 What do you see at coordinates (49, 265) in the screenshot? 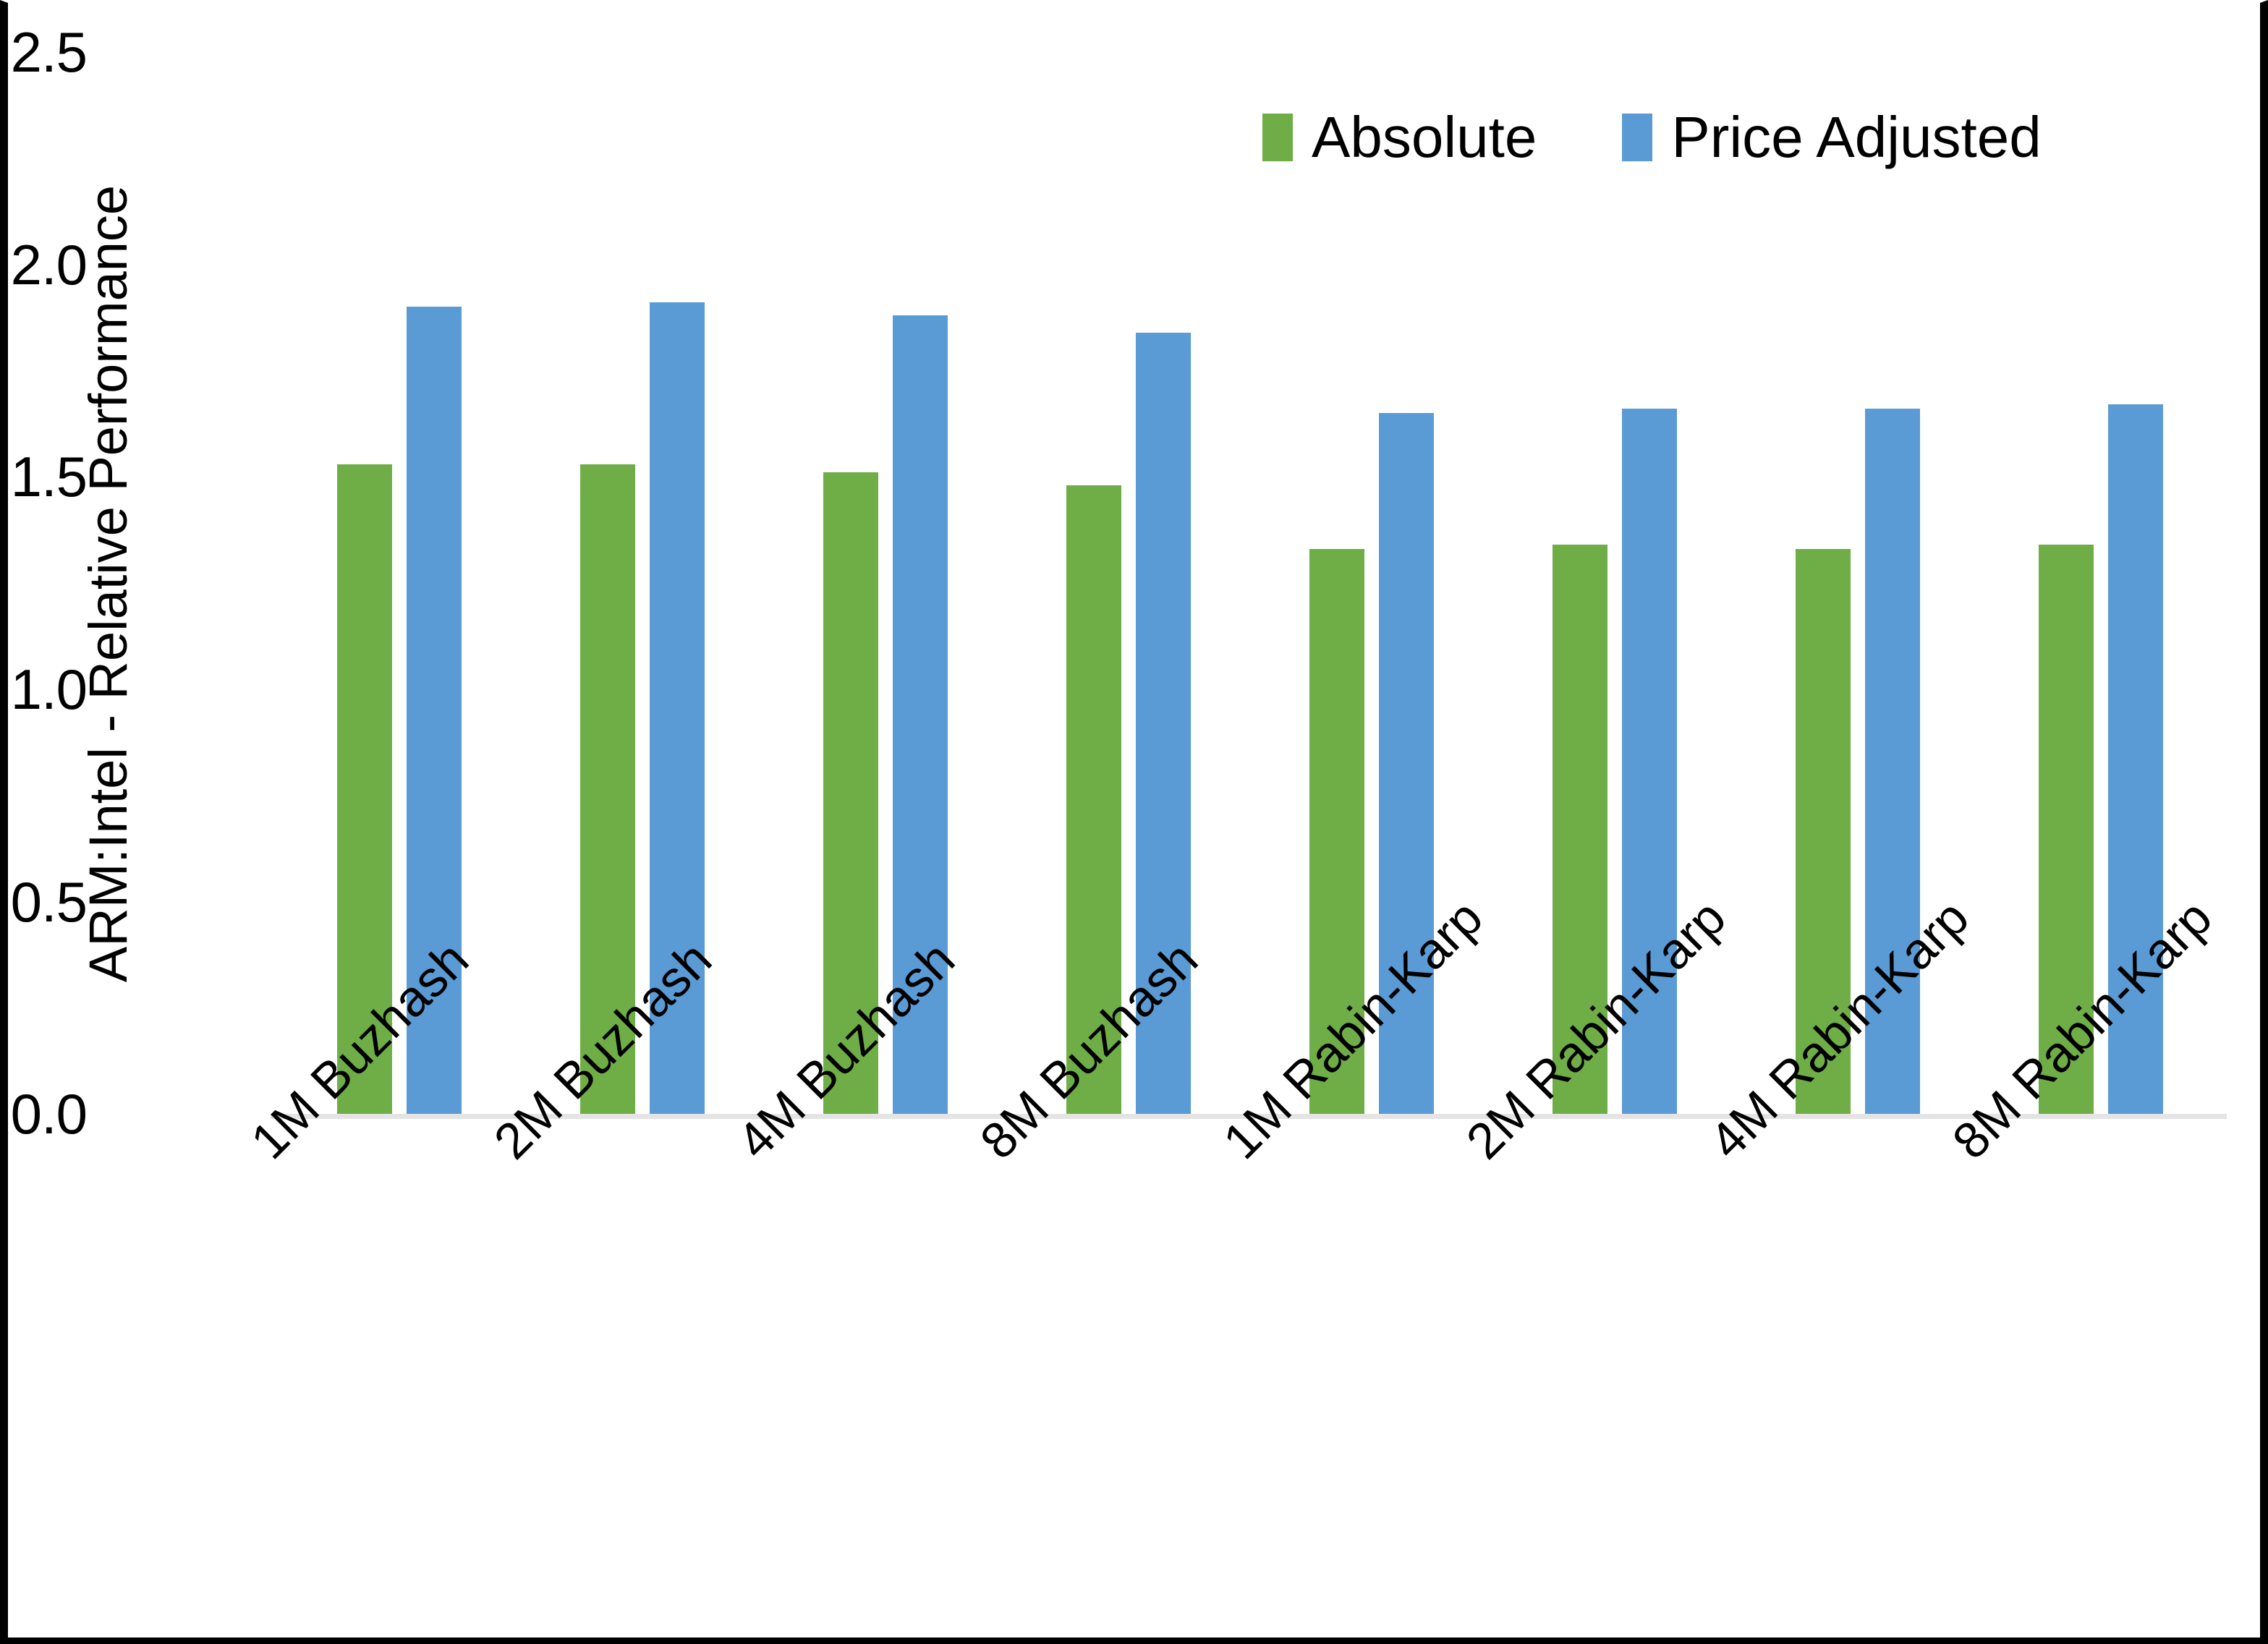
I see `y-axis-tick-2.0: 2.0` at bounding box center [49, 265].